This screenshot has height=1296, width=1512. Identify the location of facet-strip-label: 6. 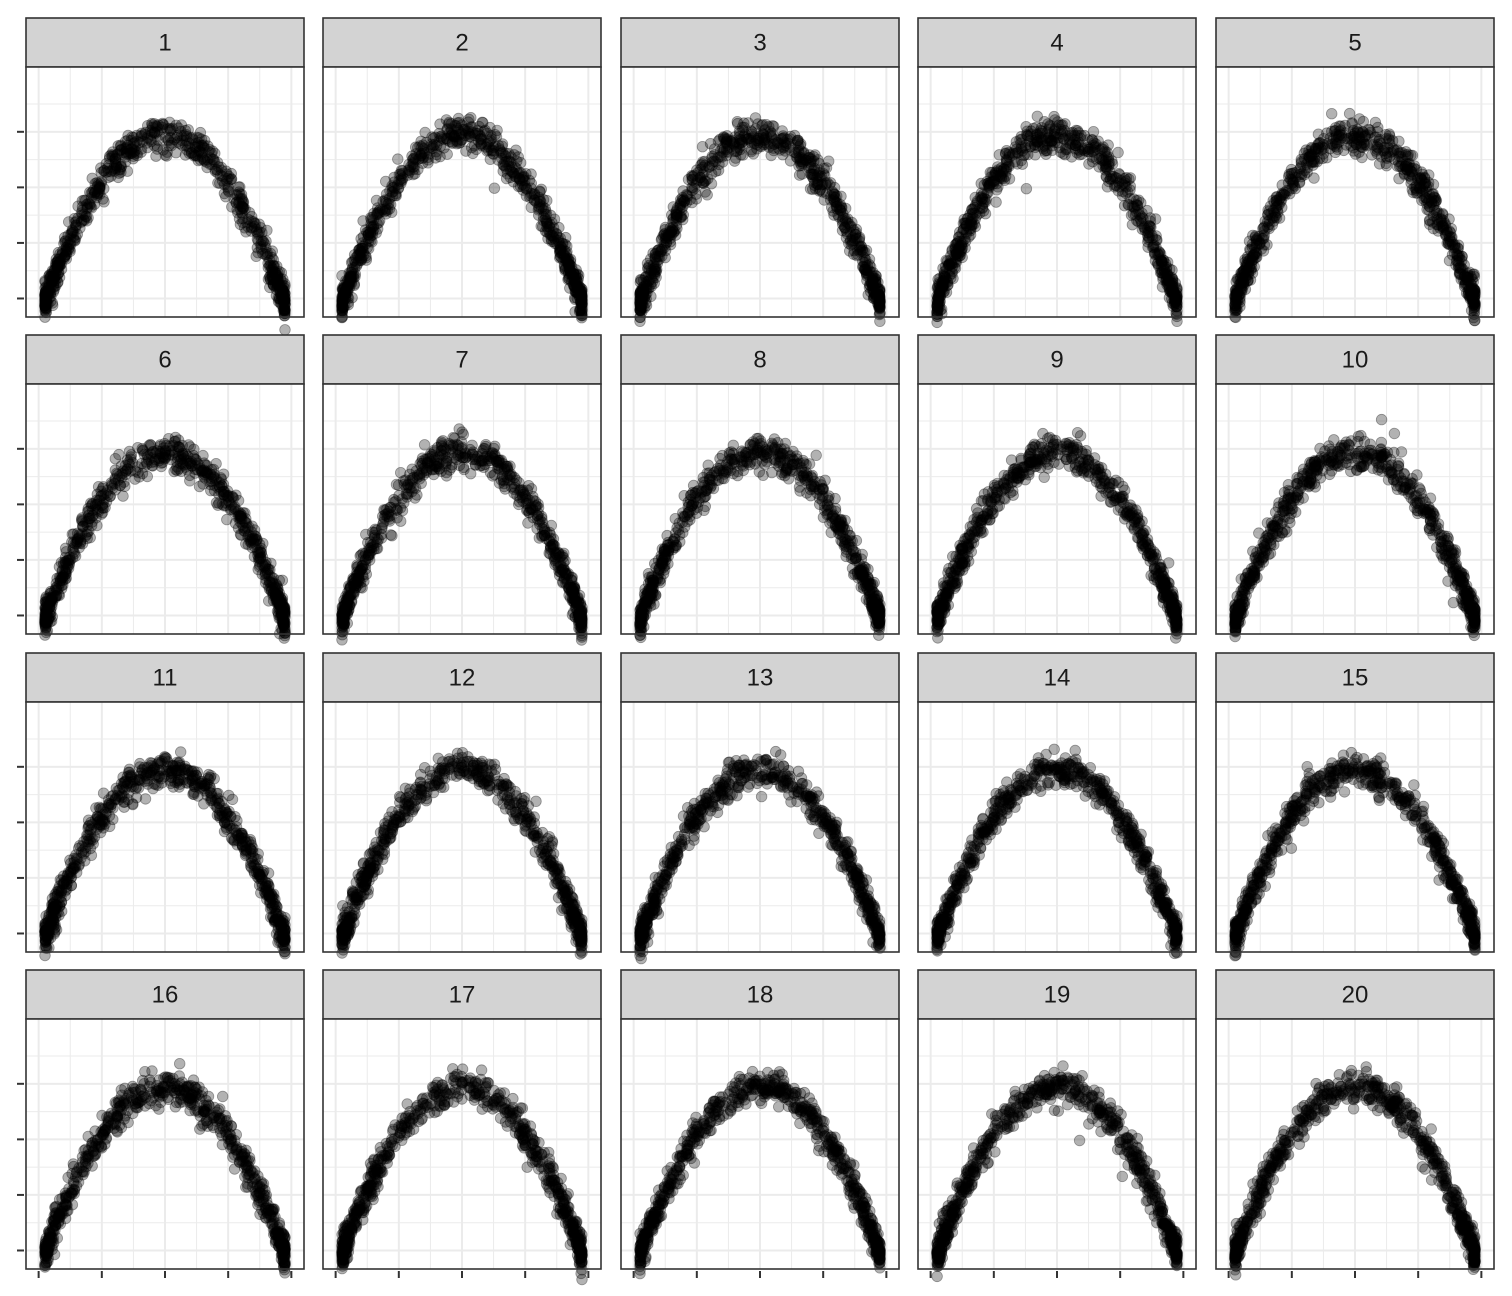
(164, 360).